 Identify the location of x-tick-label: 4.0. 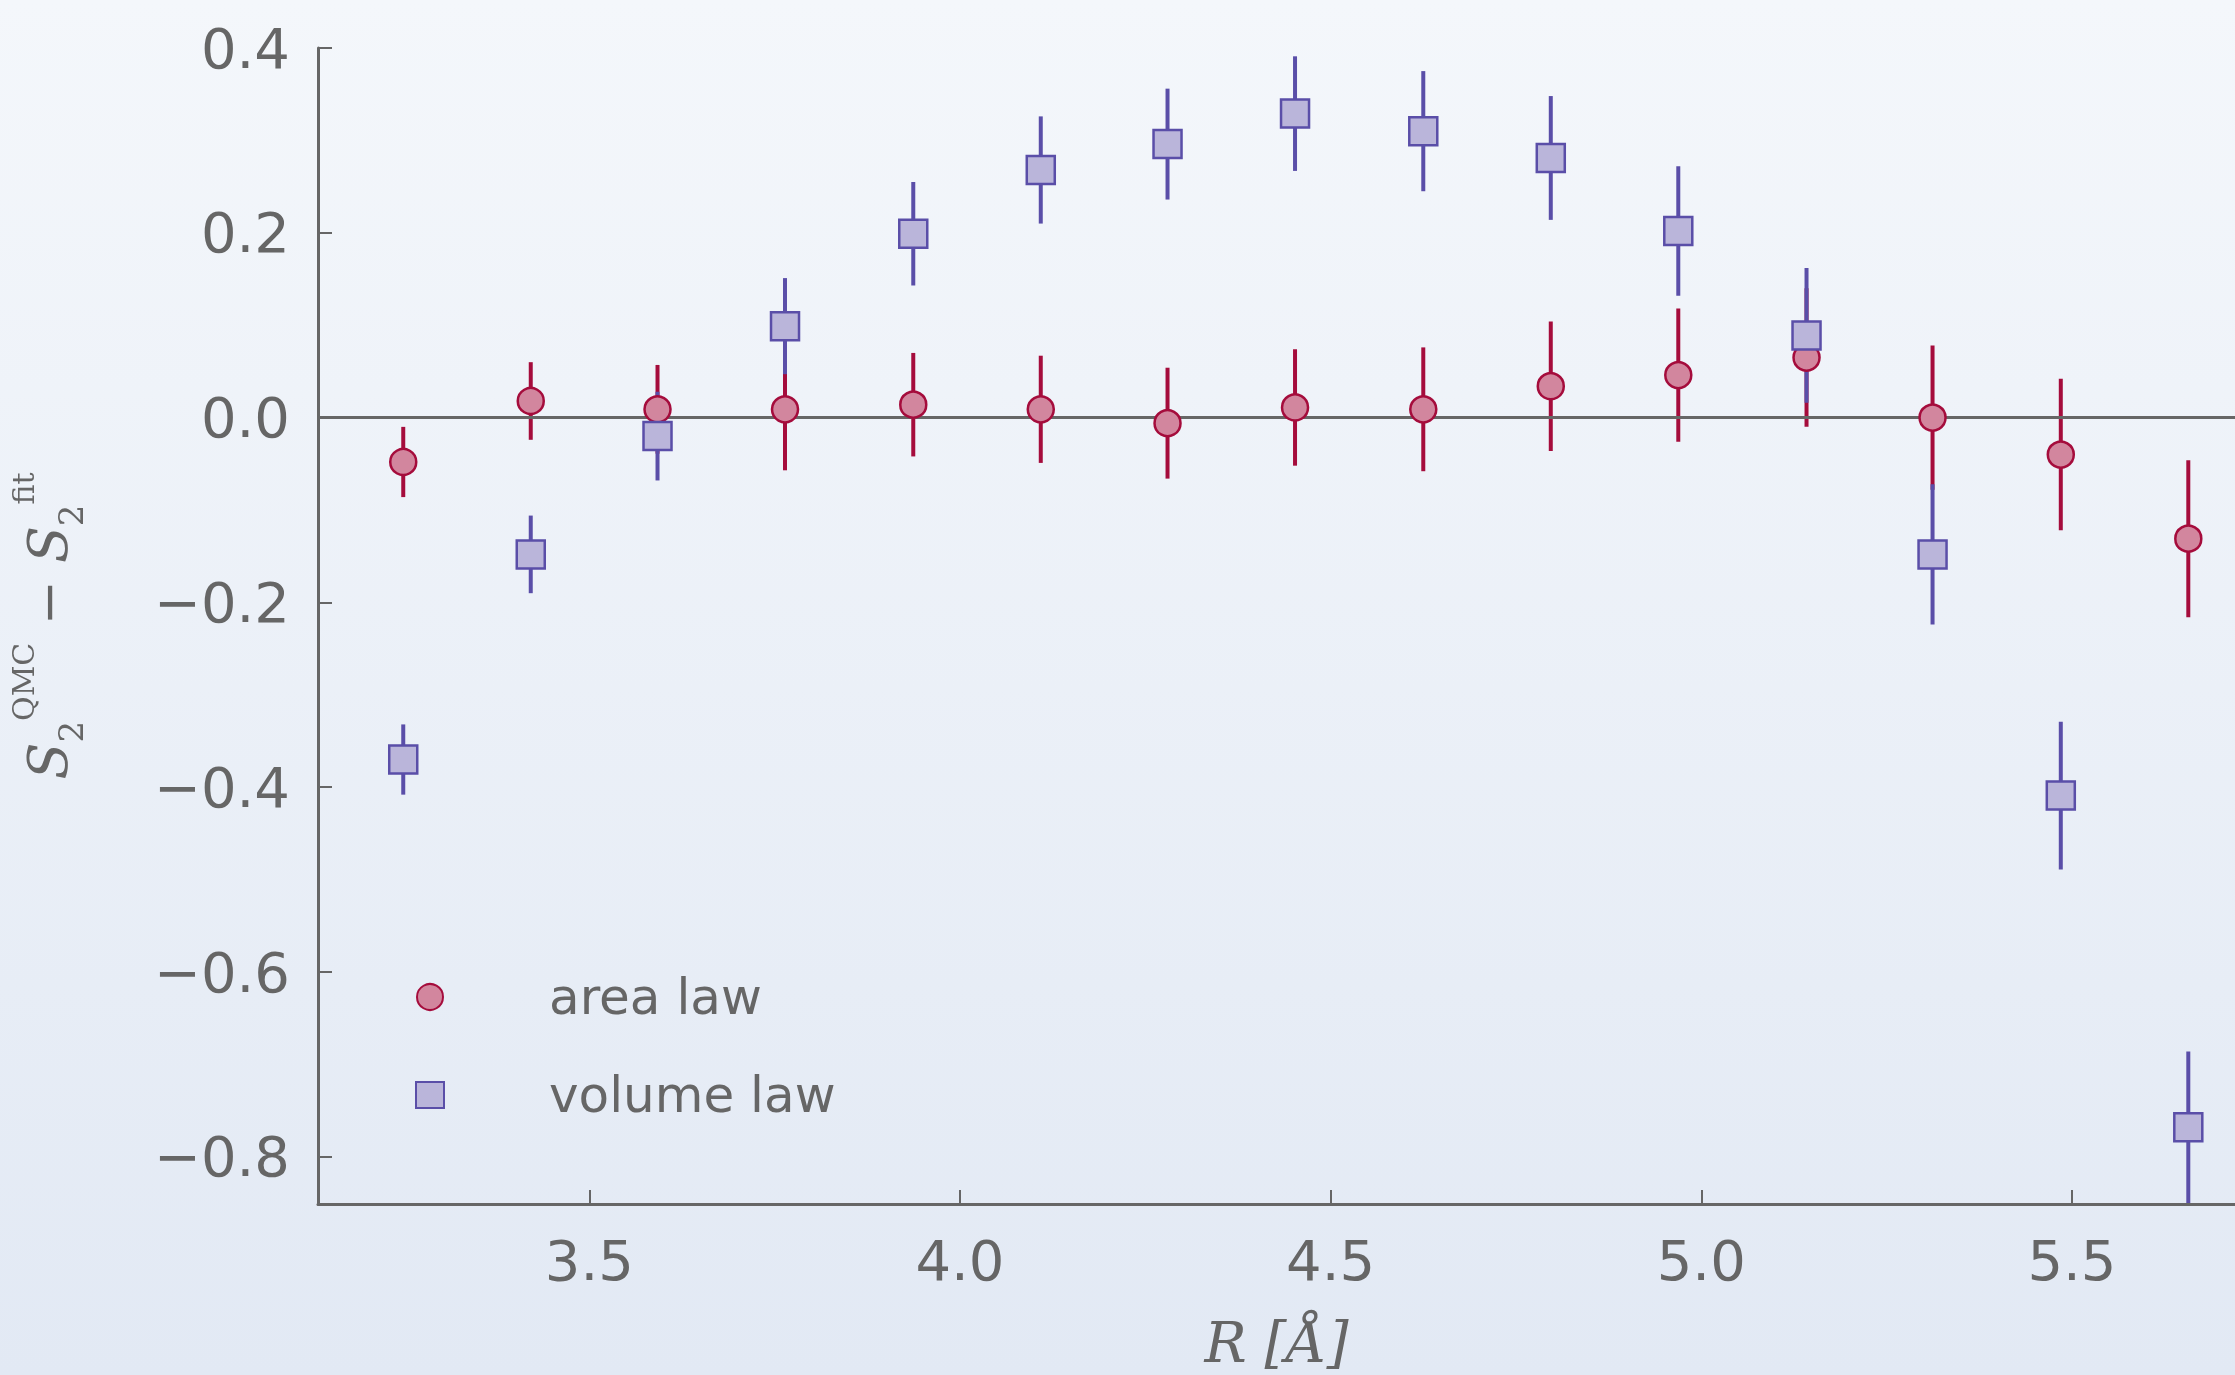
(960, 1260).